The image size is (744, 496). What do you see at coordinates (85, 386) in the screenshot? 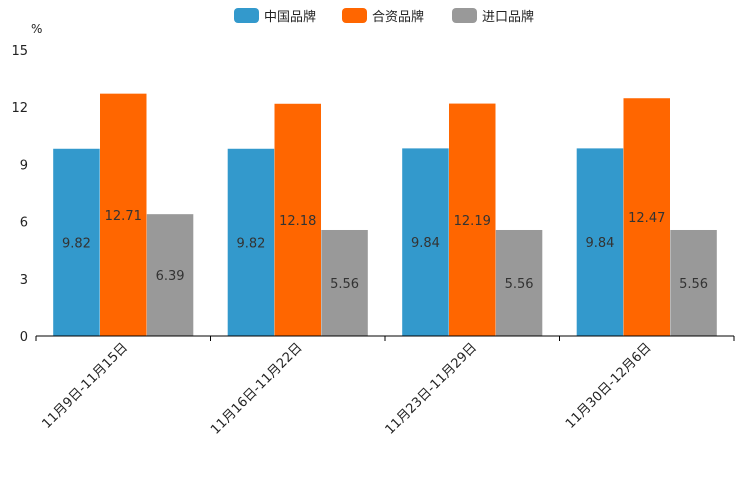
I see `x-tick-label: 11月9日-11月15日` at bounding box center [85, 386].